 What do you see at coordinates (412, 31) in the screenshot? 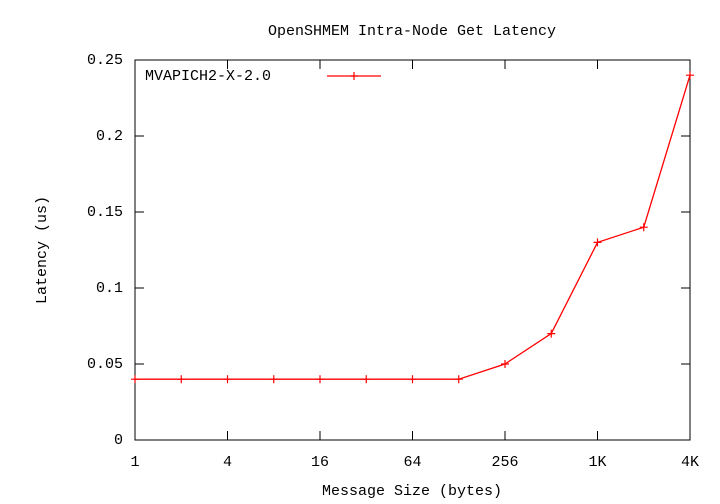
I see `chart-title: OpenSHMEM Intra-Node Get Latency` at bounding box center [412, 31].